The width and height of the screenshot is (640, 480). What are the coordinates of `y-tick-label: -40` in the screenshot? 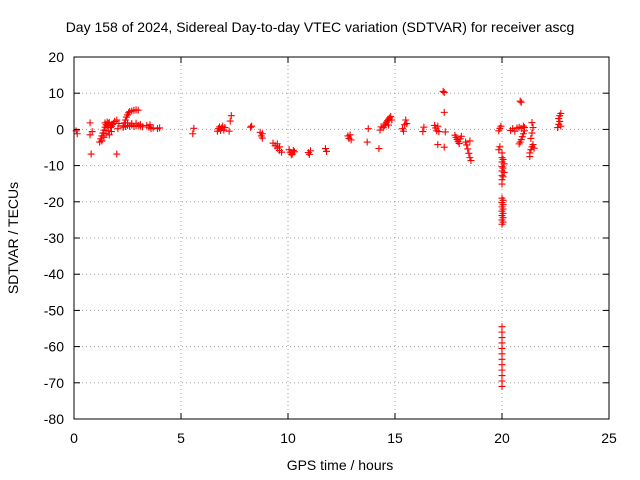 It's located at (54, 274).